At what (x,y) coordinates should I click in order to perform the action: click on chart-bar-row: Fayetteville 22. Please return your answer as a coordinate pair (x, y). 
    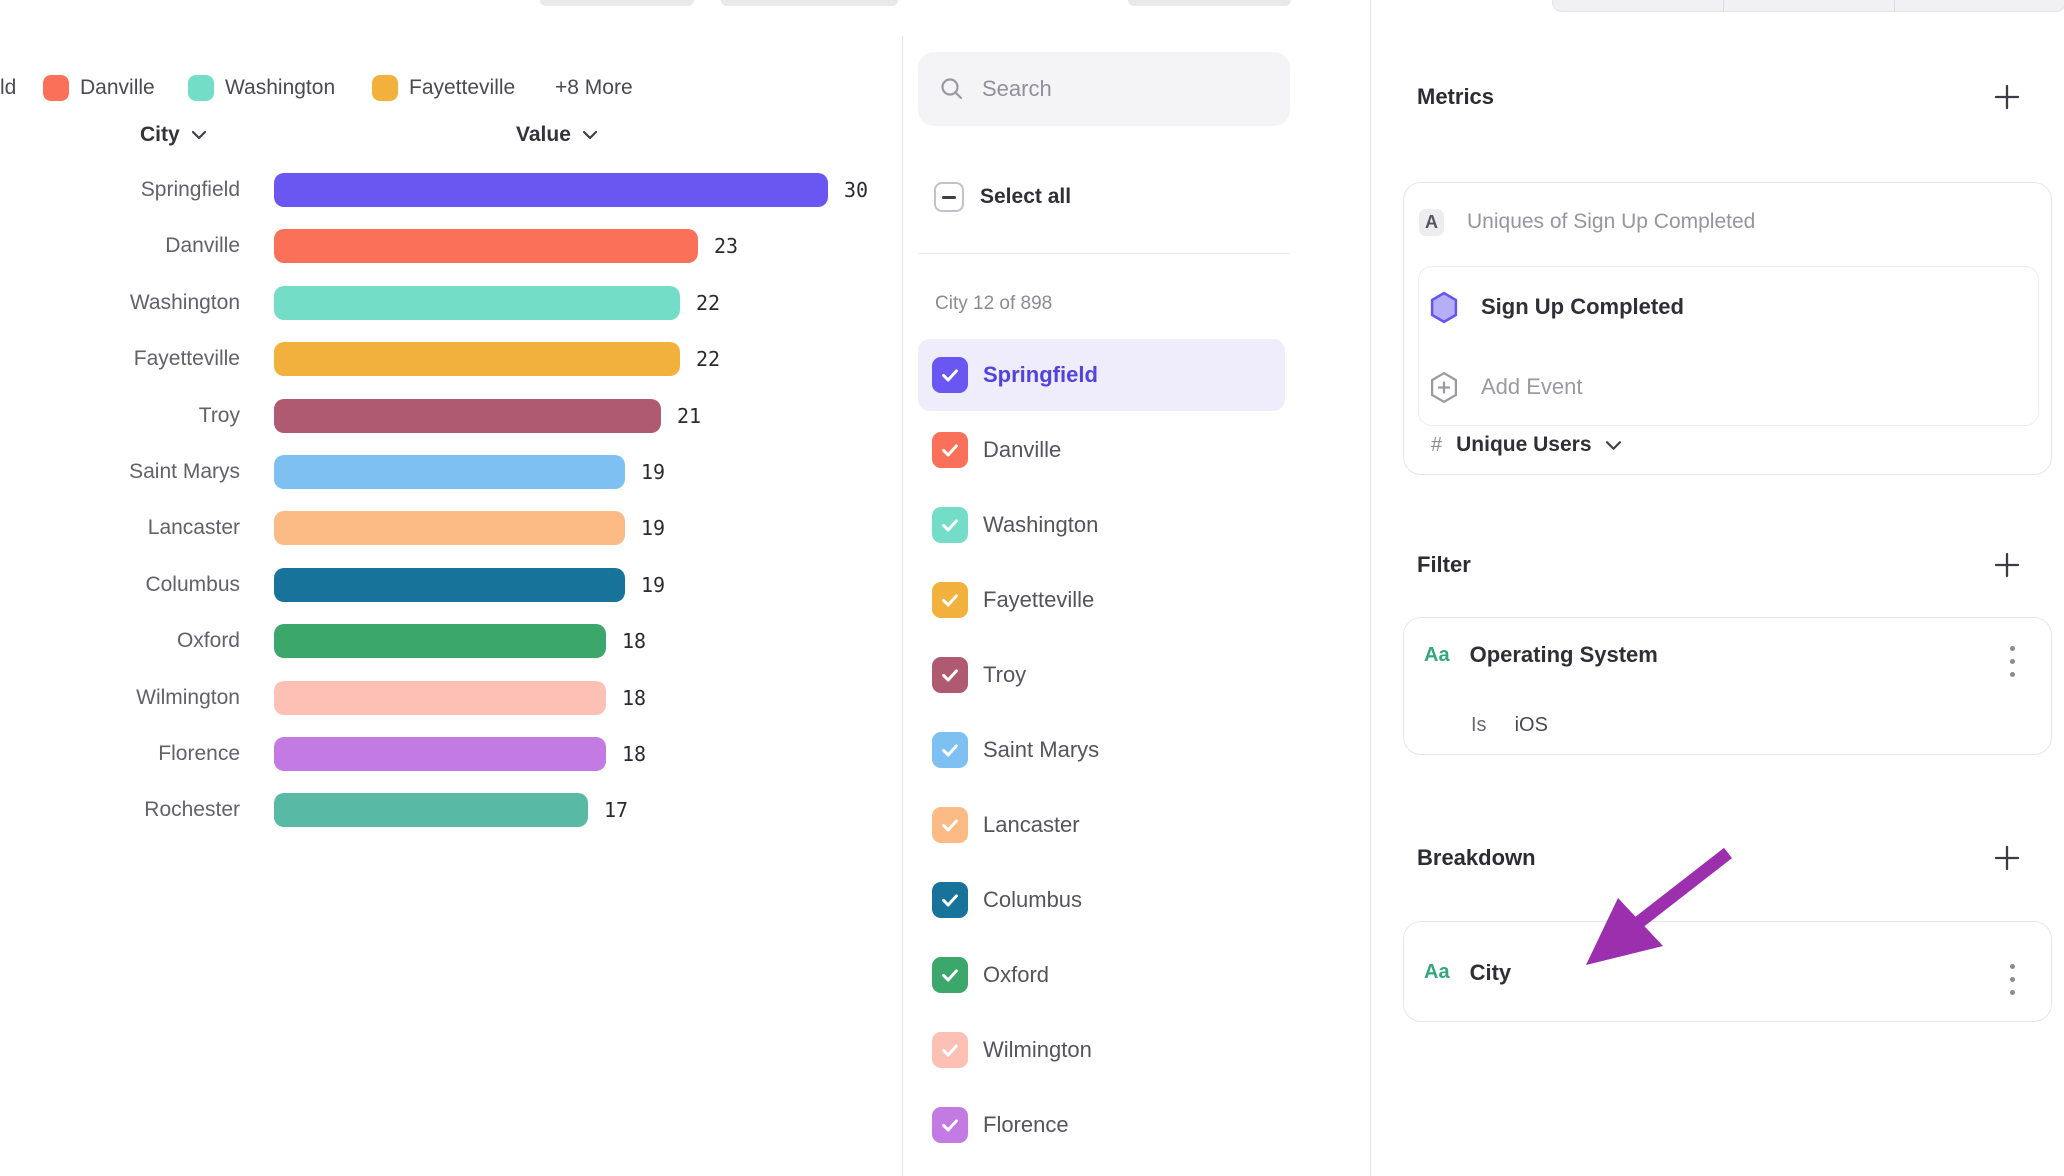
    Looking at the image, I should click on (451, 359).